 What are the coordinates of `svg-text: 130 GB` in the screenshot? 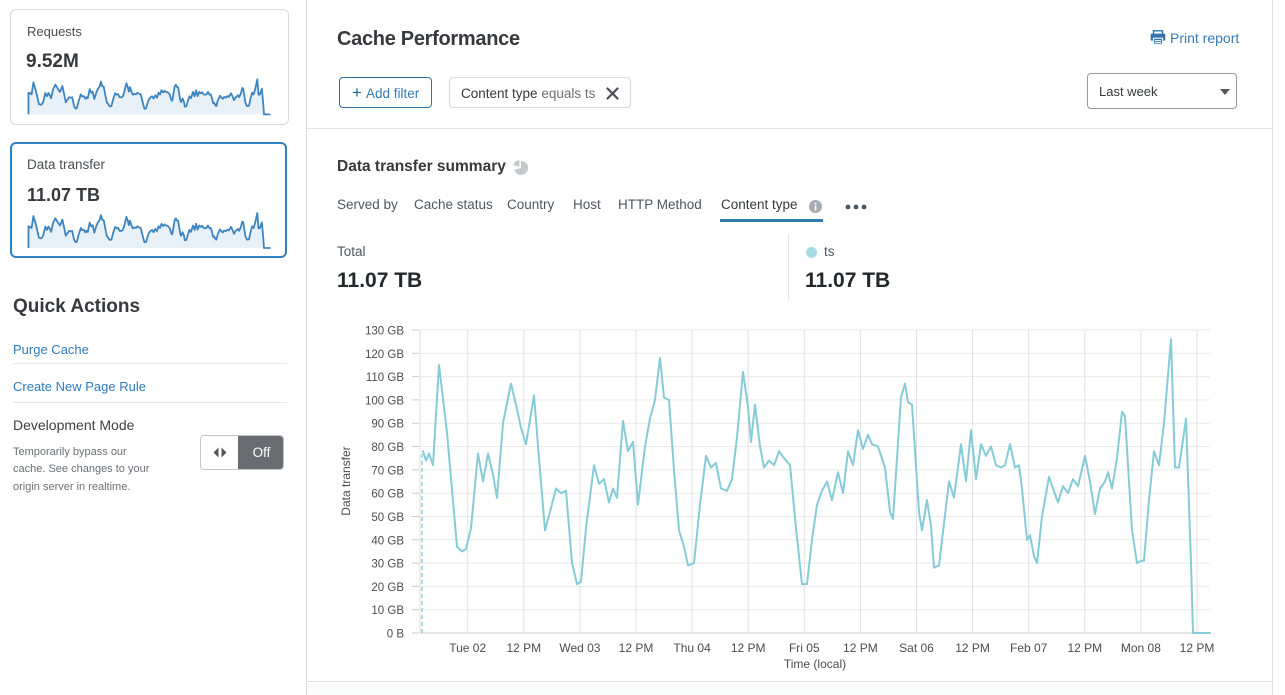 It's located at (384, 332).